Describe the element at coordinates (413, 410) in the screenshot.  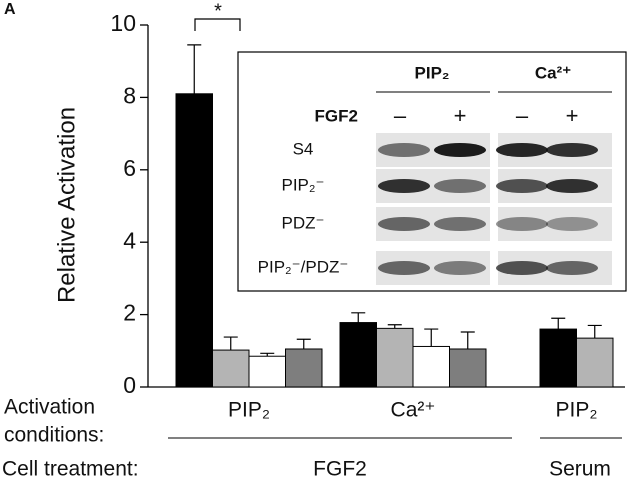
I see `x-tick-label: Ca²⁺` at that location.